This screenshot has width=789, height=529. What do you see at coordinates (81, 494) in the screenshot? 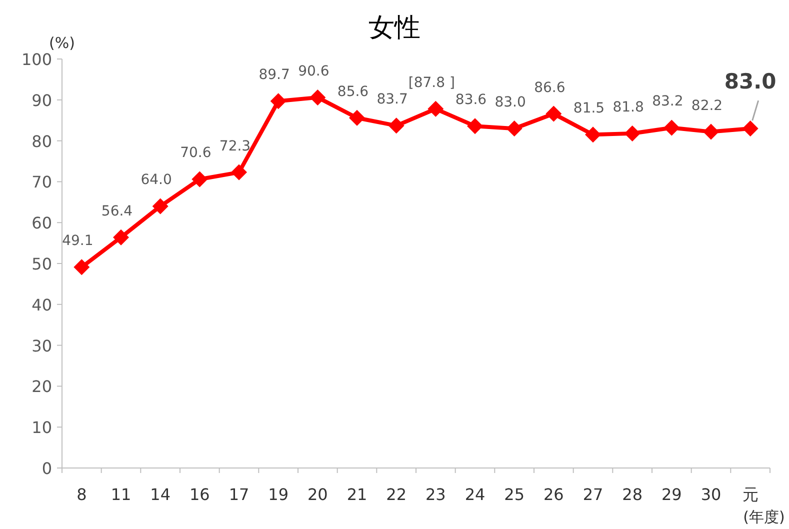
I see `x-tick-label: 8` at bounding box center [81, 494].